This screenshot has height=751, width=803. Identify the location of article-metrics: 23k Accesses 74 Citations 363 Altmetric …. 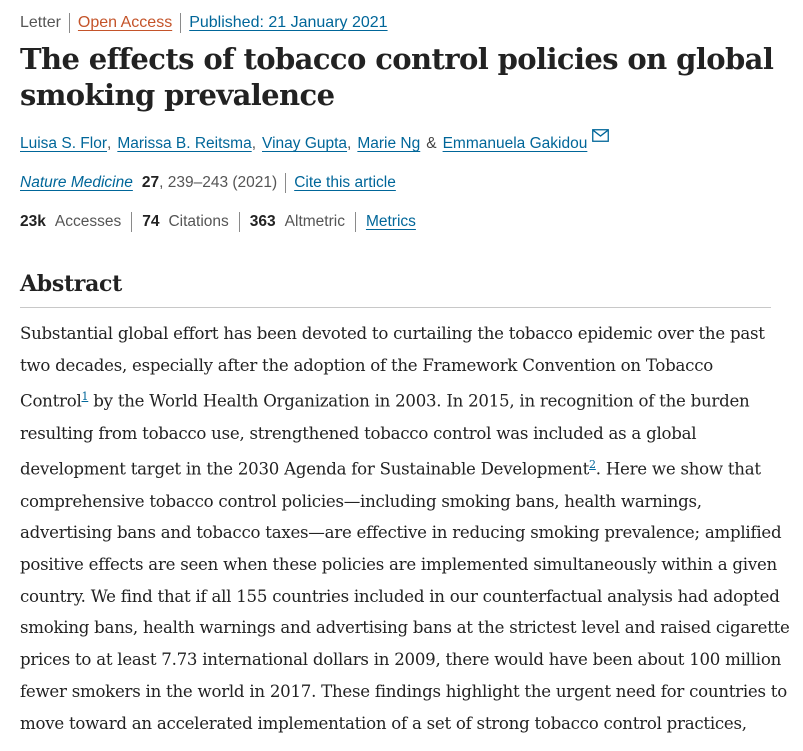
(395, 222).